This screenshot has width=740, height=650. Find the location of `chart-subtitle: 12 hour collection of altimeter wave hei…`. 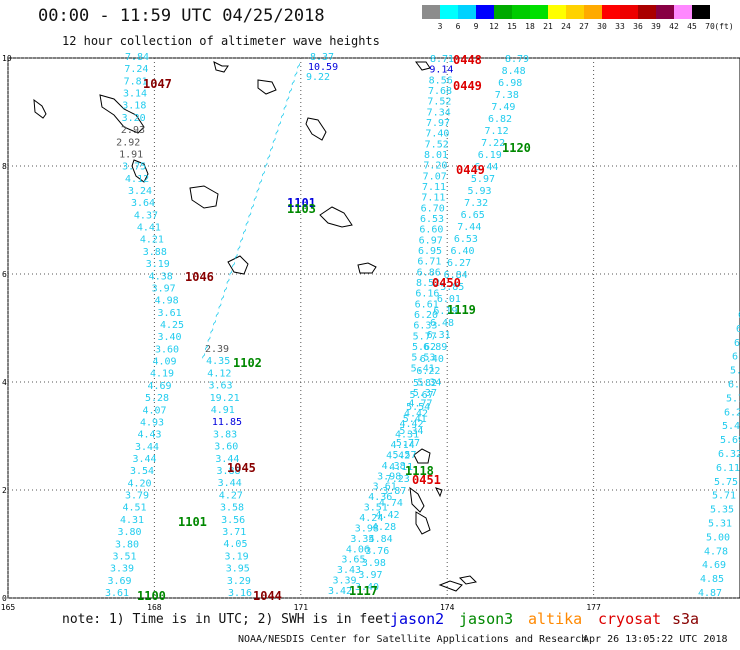

chart-subtitle: 12 hour collection of altimeter wave hei… is located at coordinates (221, 41).